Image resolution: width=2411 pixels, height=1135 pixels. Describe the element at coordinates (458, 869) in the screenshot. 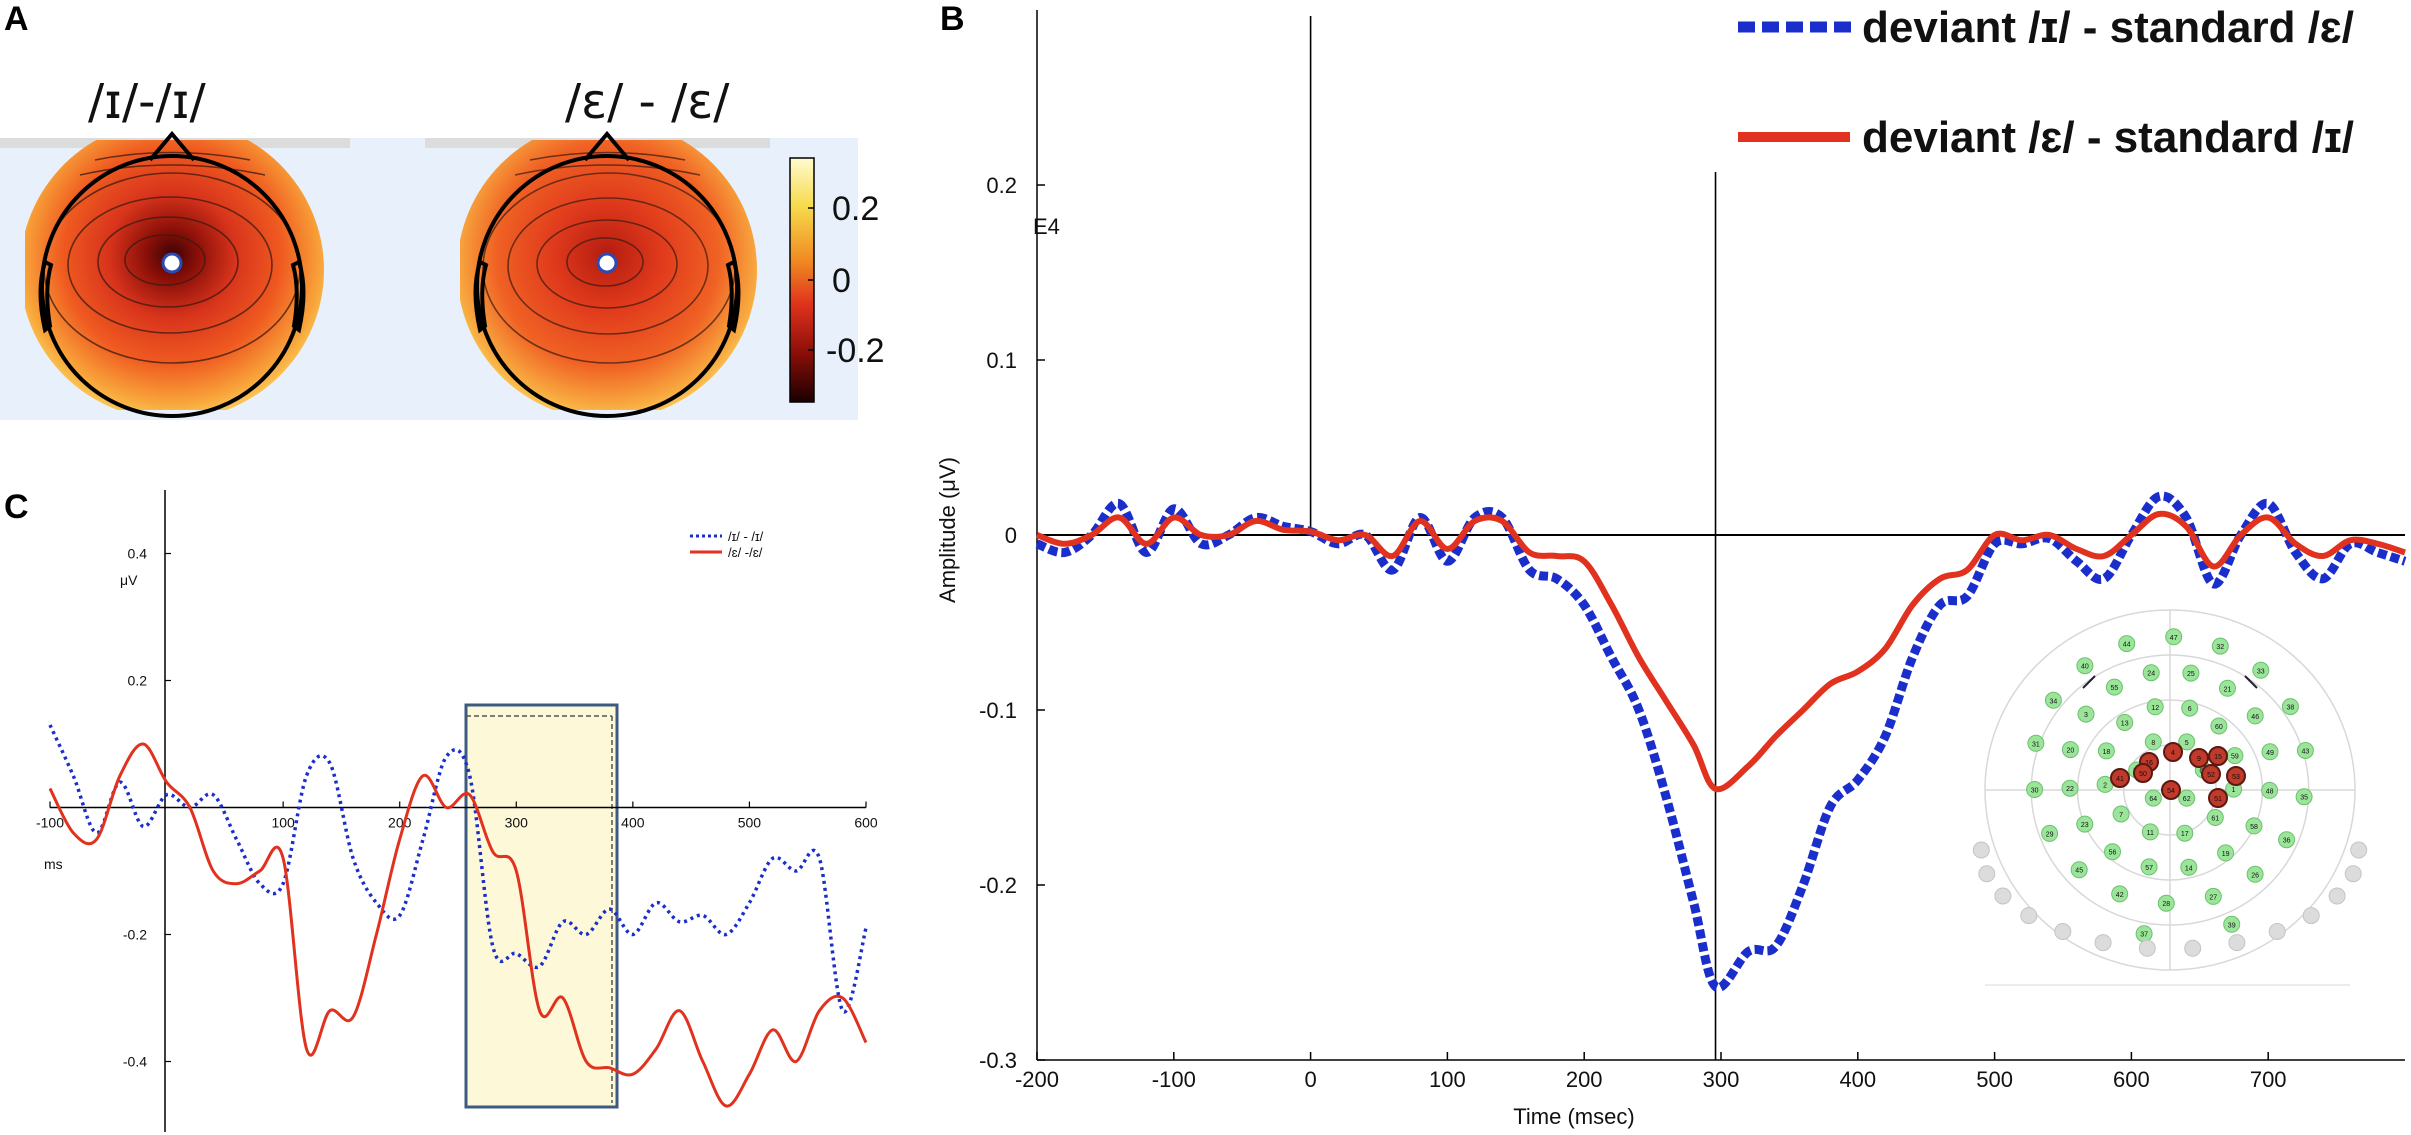

I see `series-line-blue` at that location.